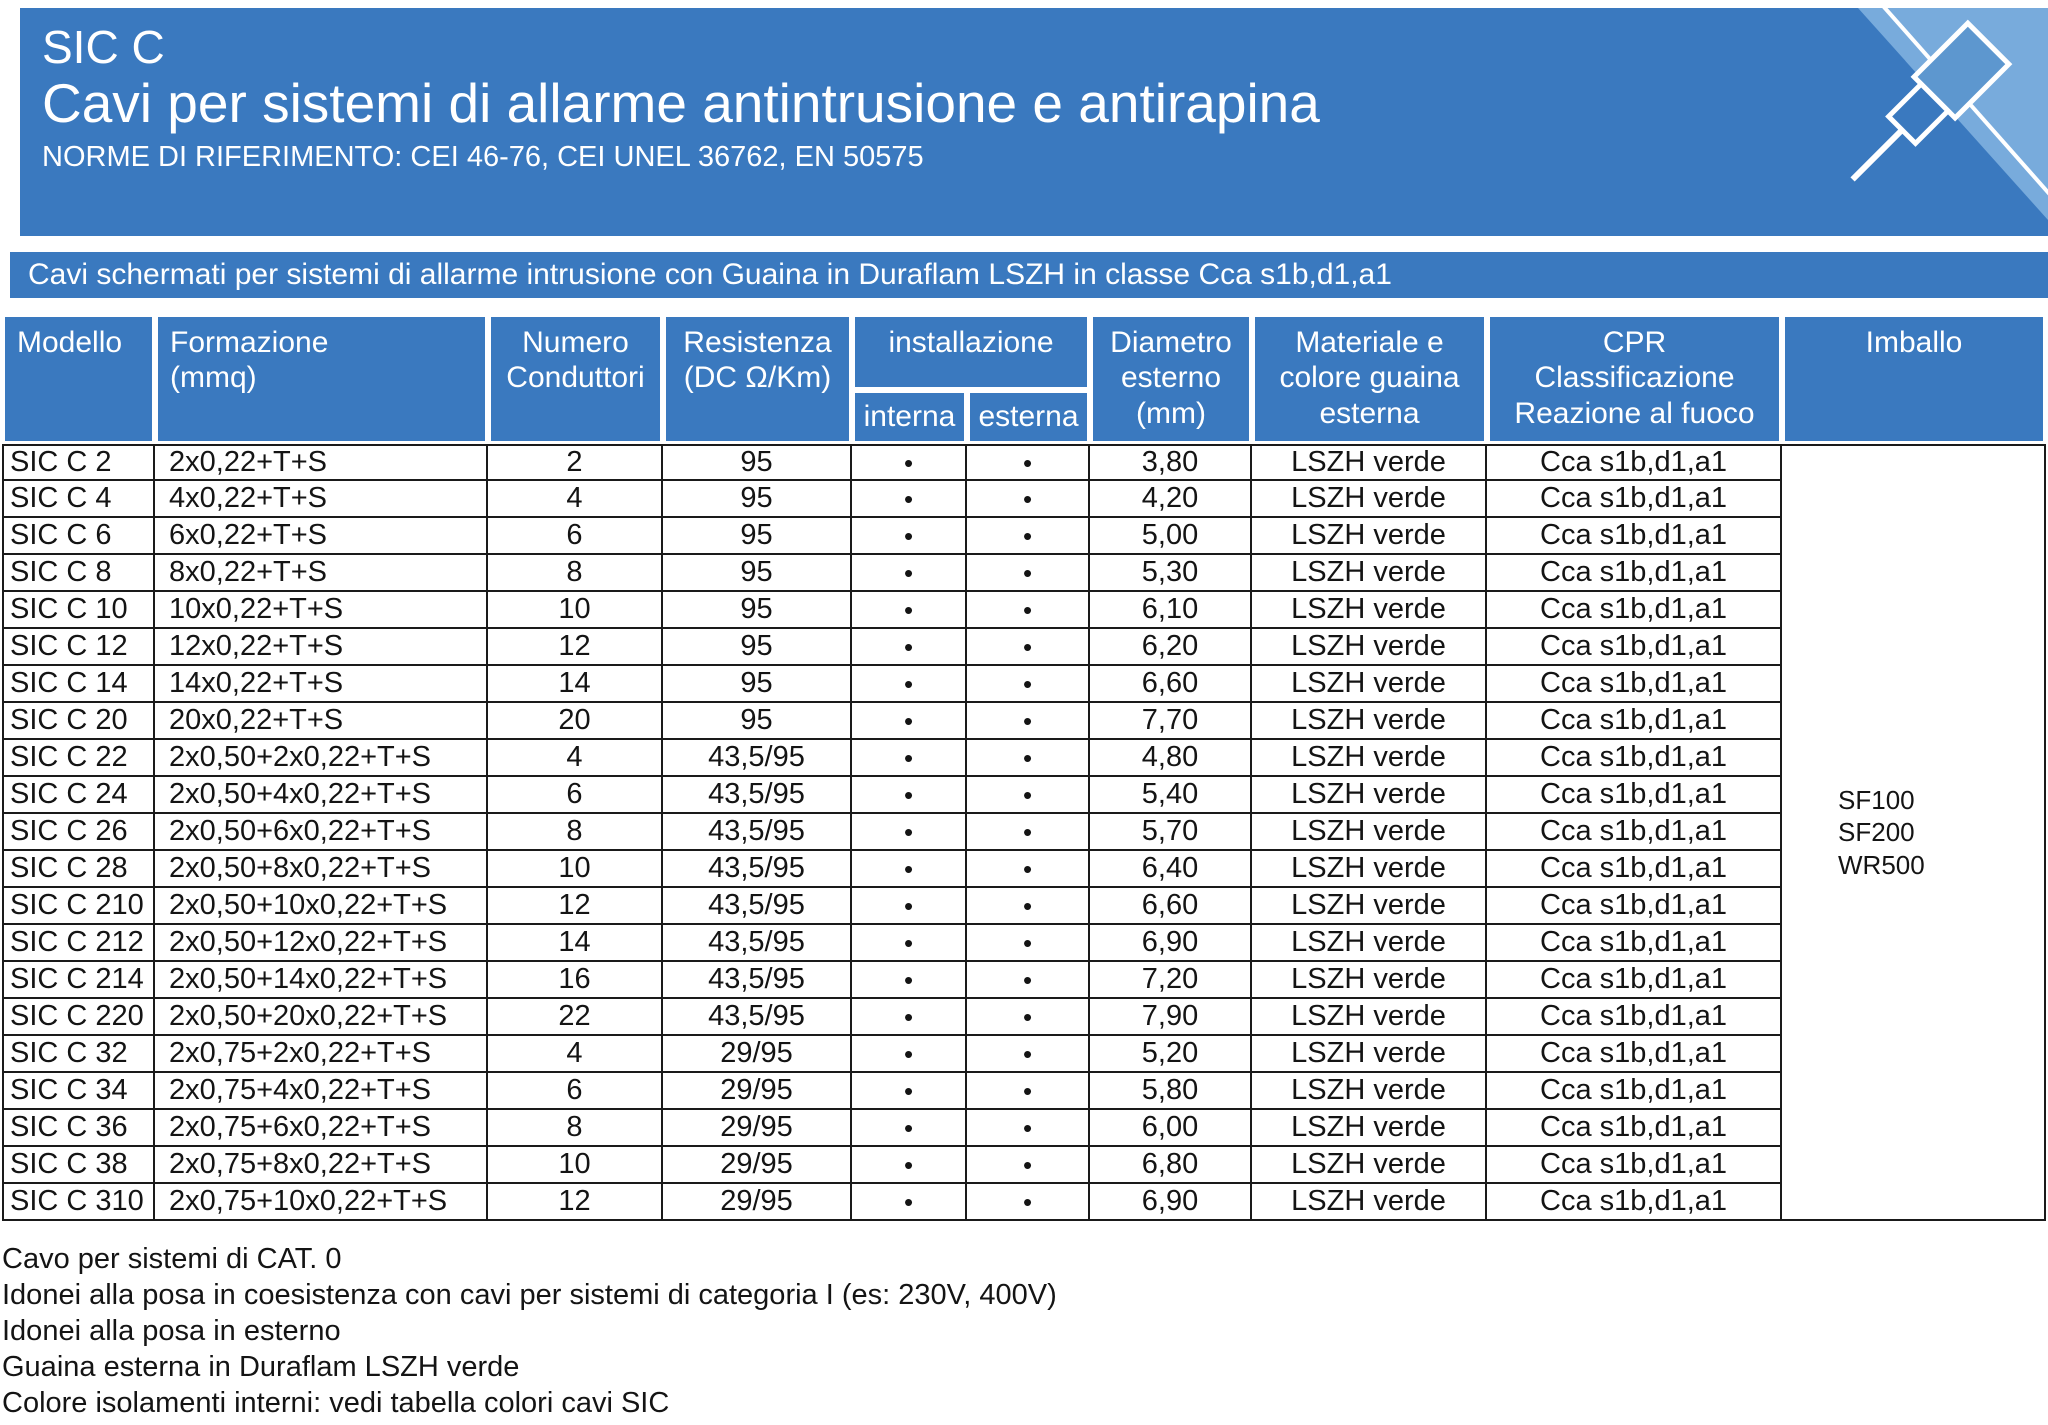 Image resolution: width=2048 pixels, height=1425 pixels. What do you see at coordinates (78, 721) in the screenshot?
I see `cell-modello: SIC C 20` at bounding box center [78, 721].